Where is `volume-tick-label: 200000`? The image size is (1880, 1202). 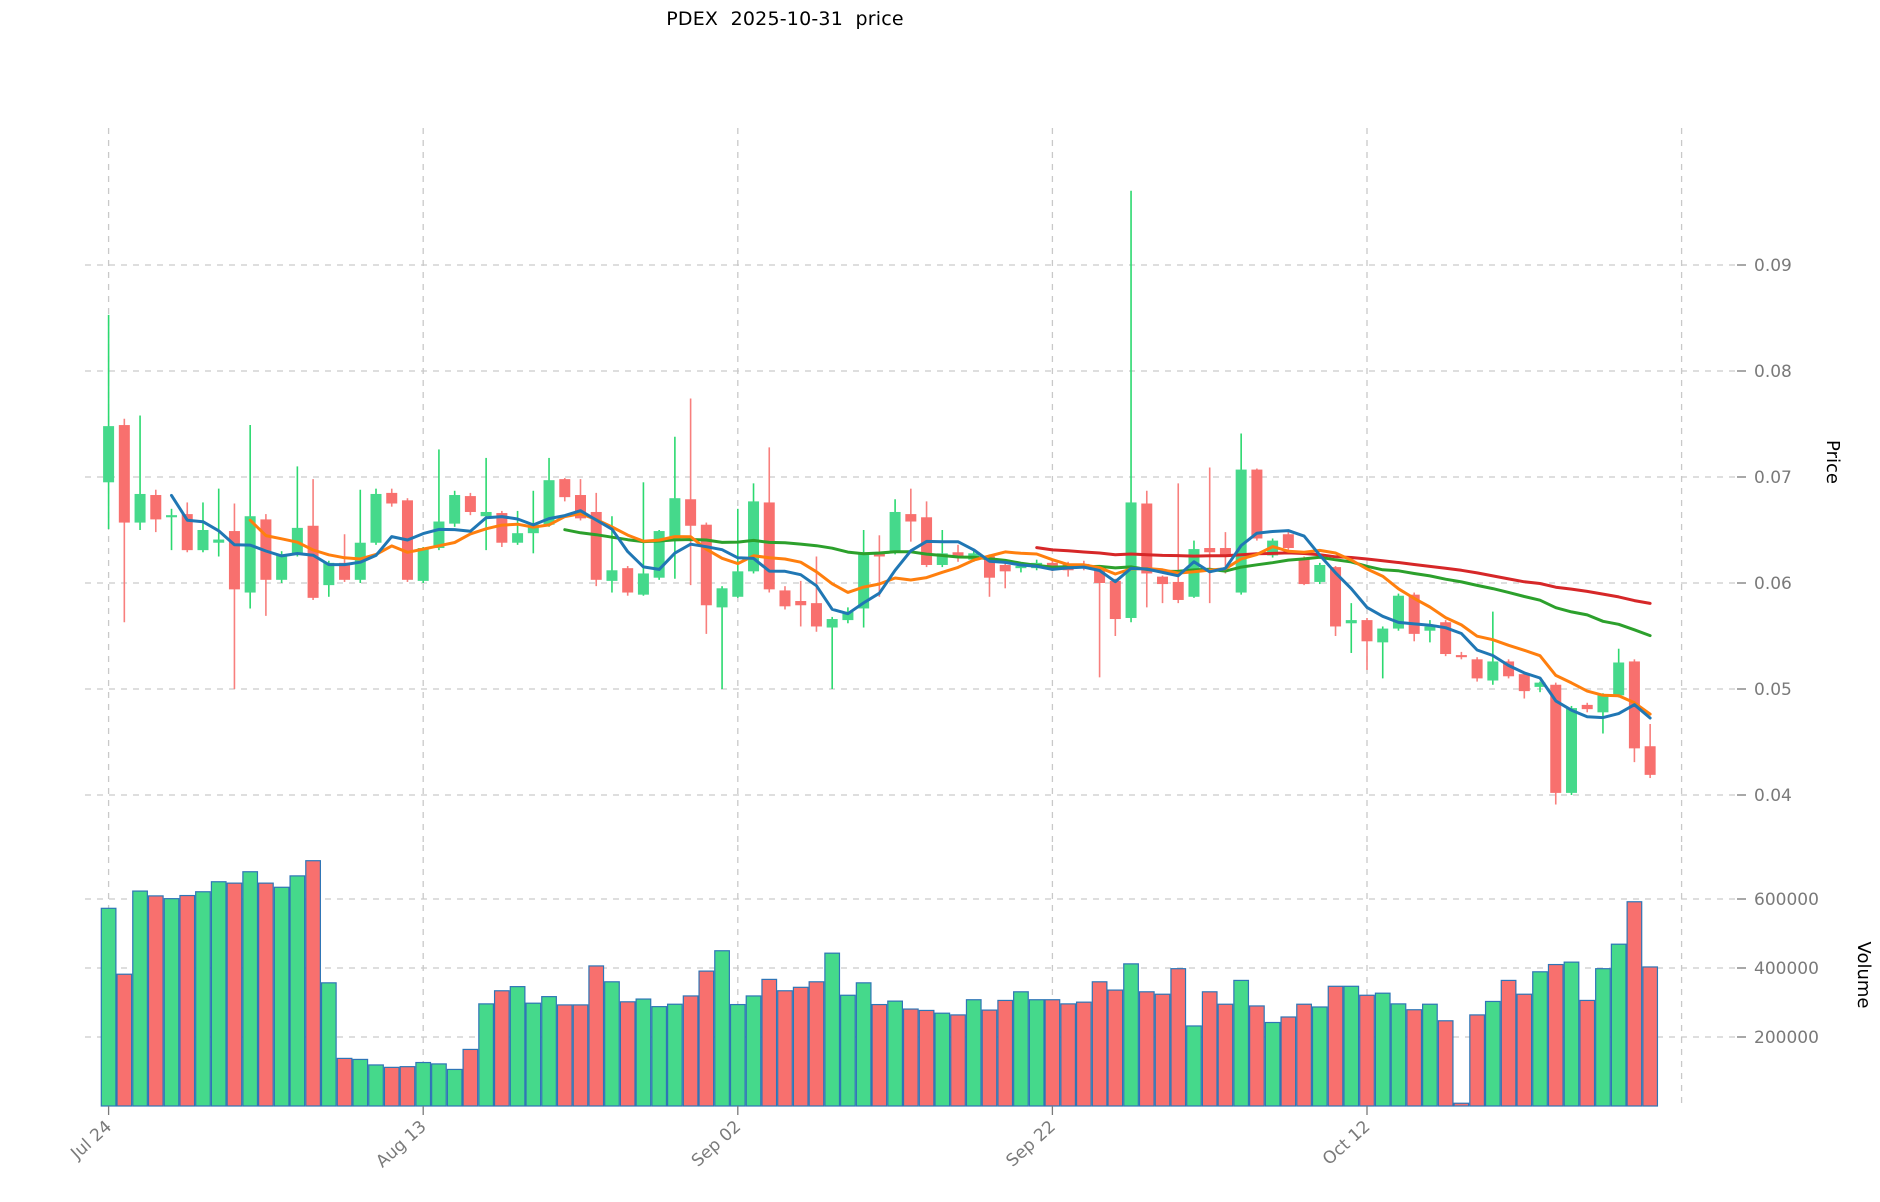
volume-tick-label: 200000 is located at coordinates (1786, 1038).